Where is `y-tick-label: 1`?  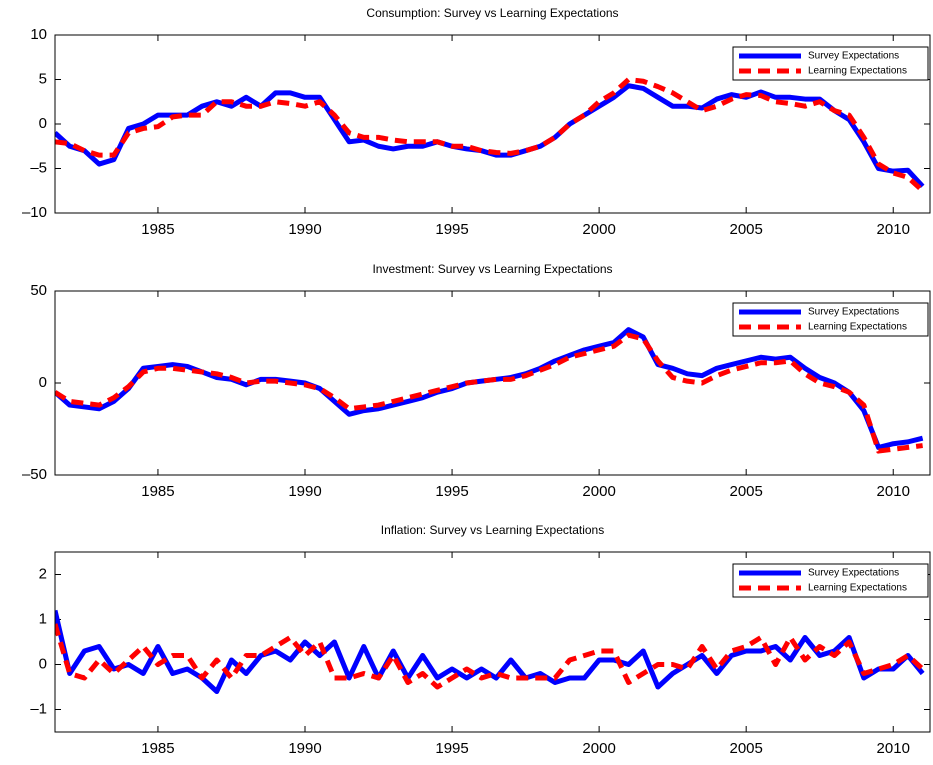 y-tick-label: 1 is located at coordinates (43, 618).